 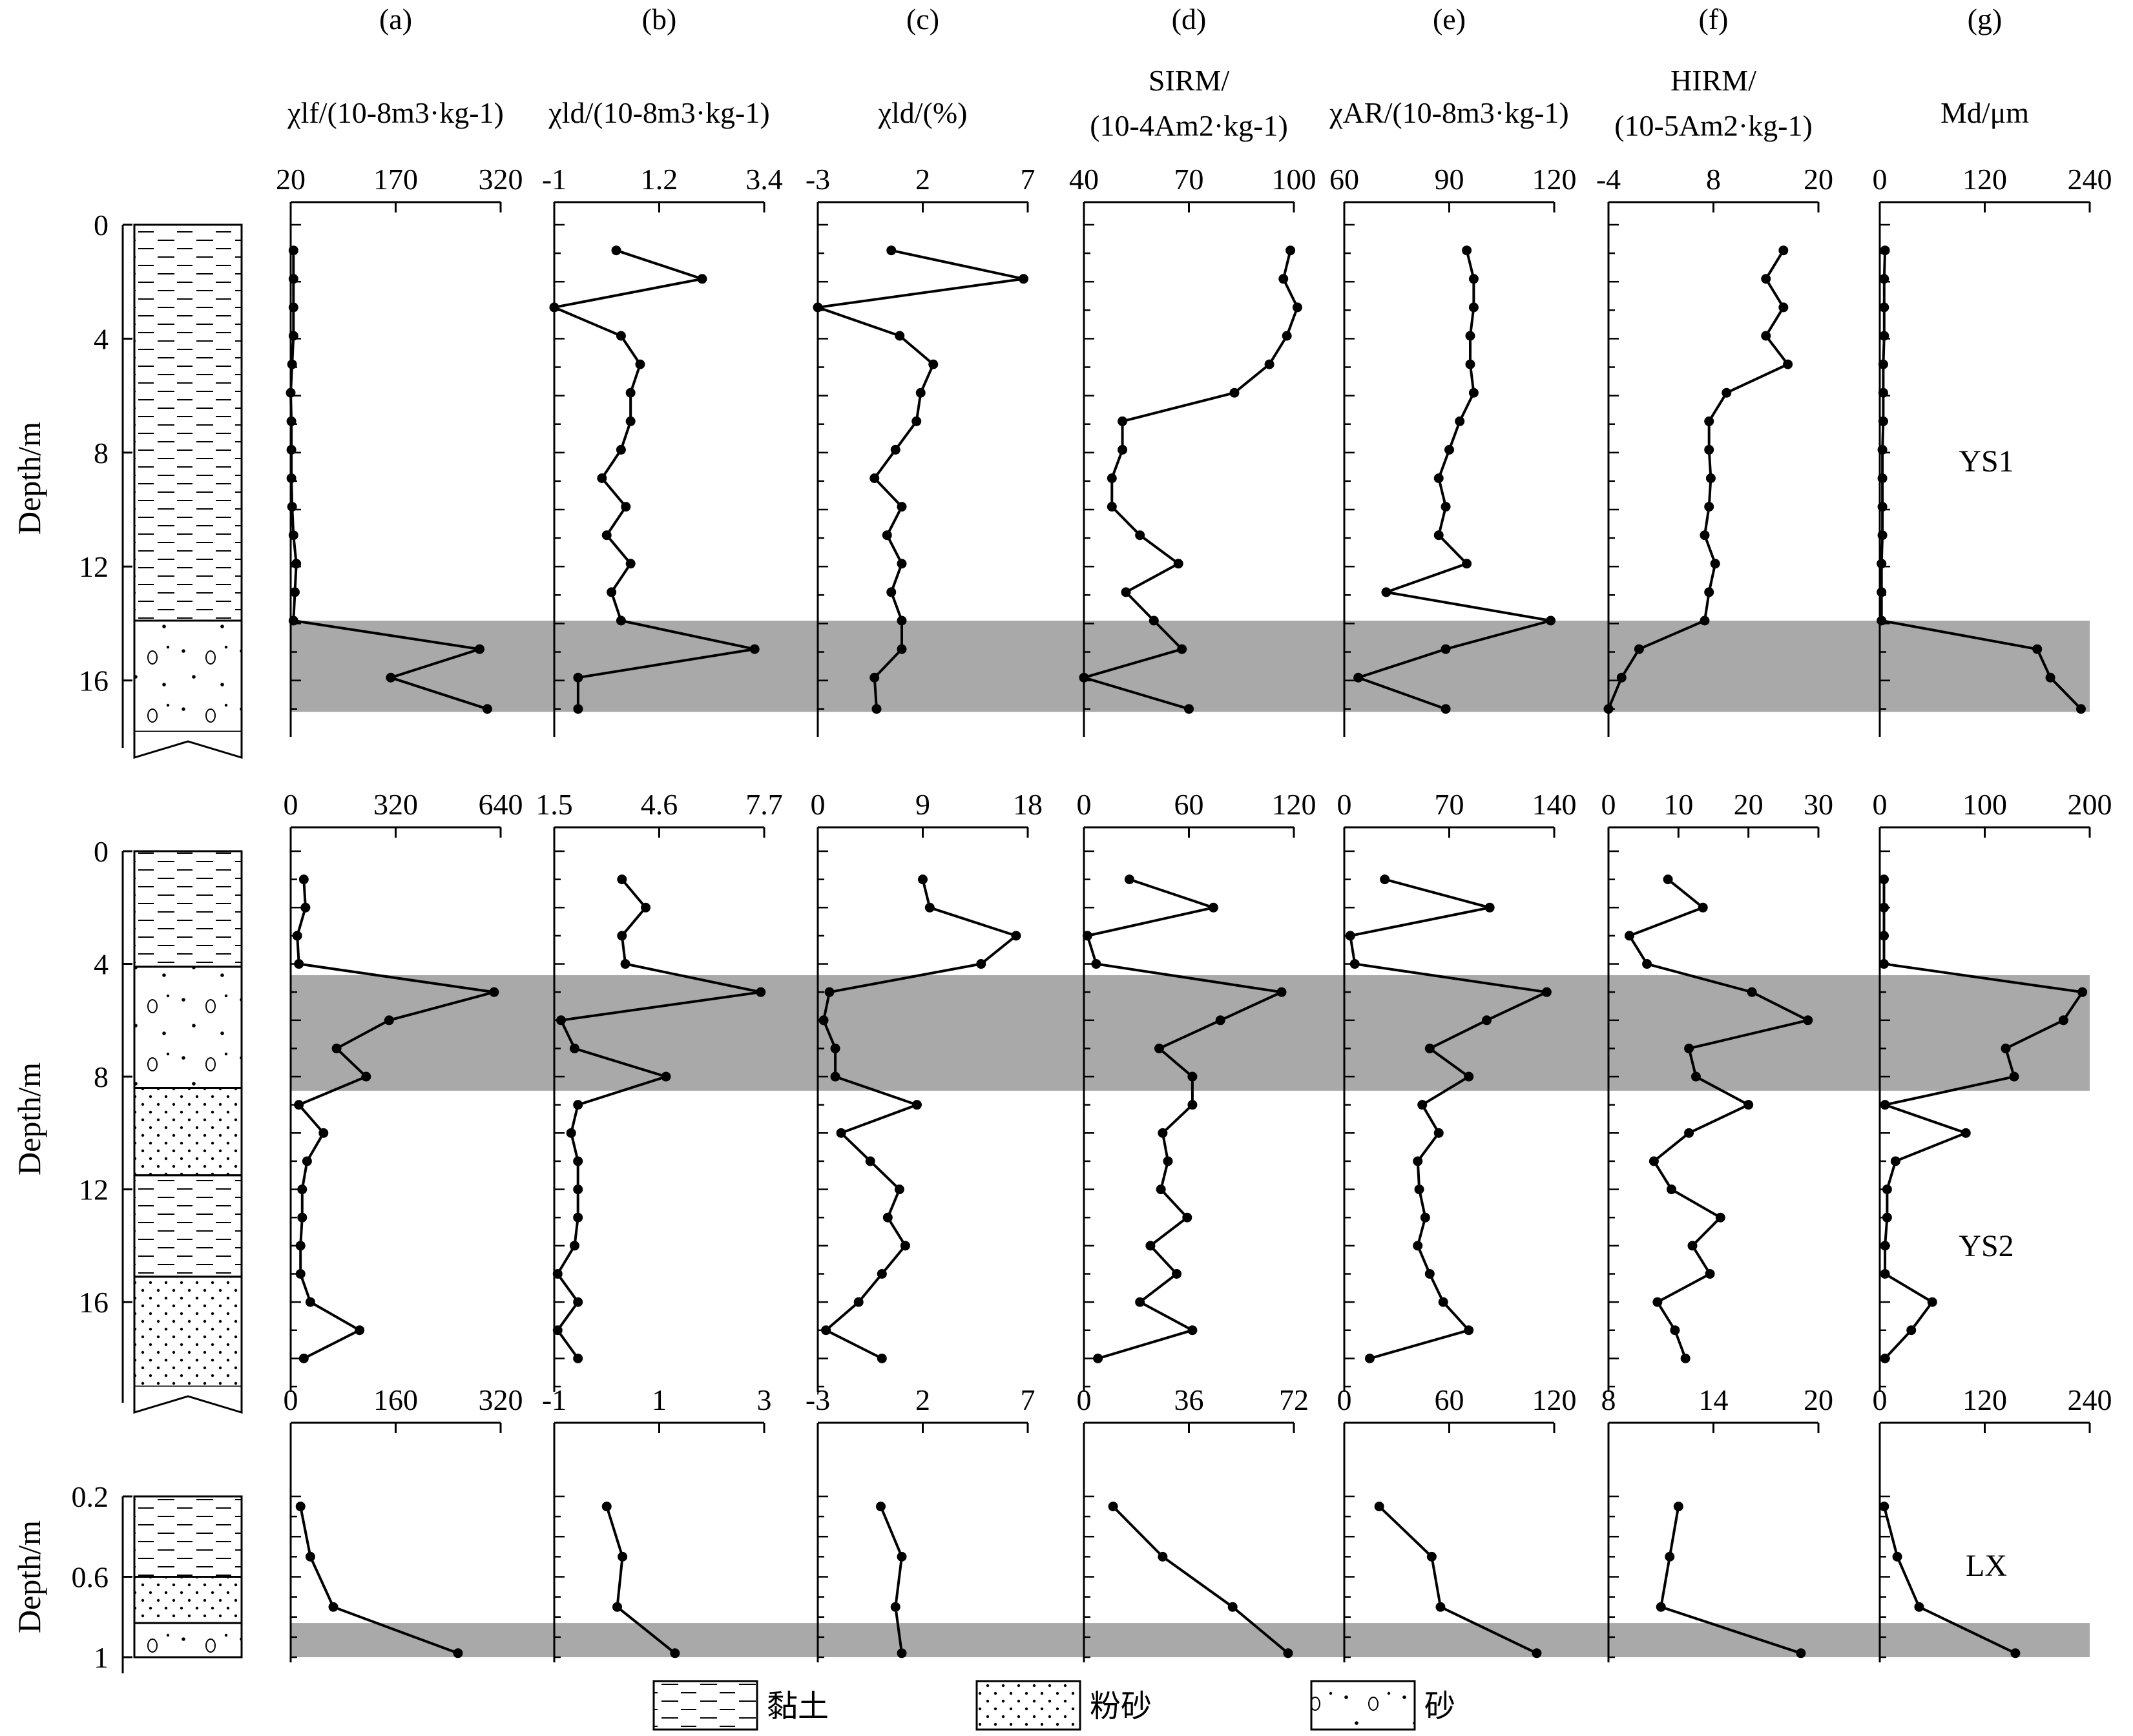 I want to click on lithology-sand-layer, so click(x=188, y=1640).